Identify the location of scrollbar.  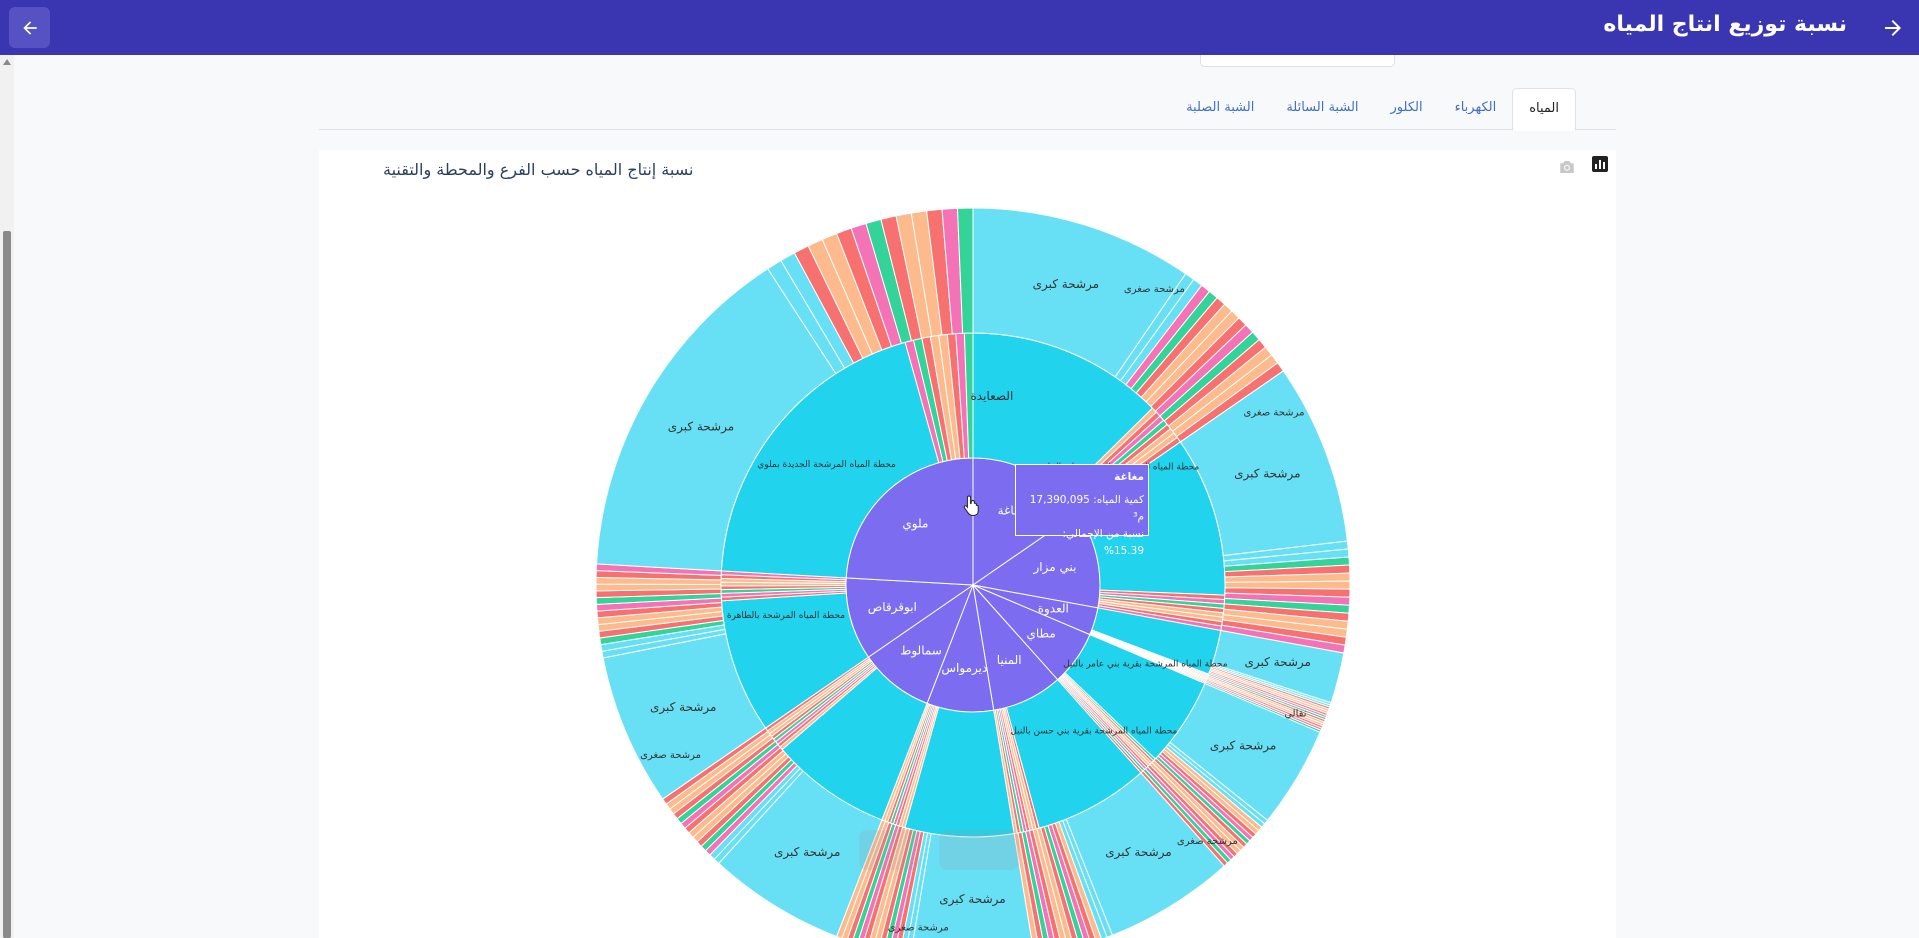
(7, 496).